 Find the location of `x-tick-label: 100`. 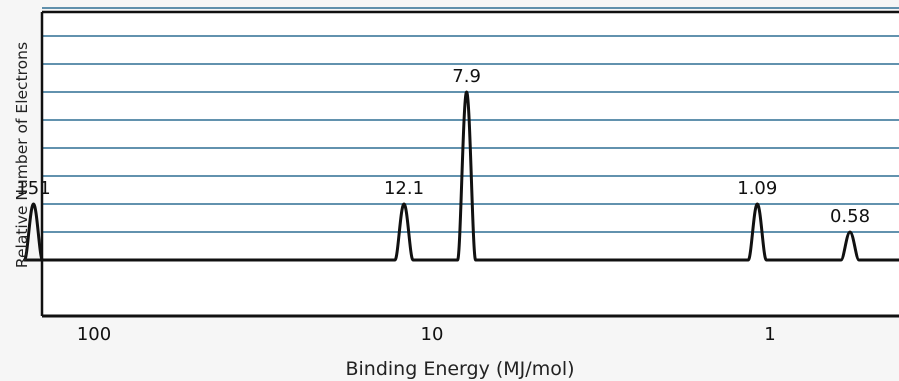

x-tick-label: 100 is located at coordinates (94, 334).